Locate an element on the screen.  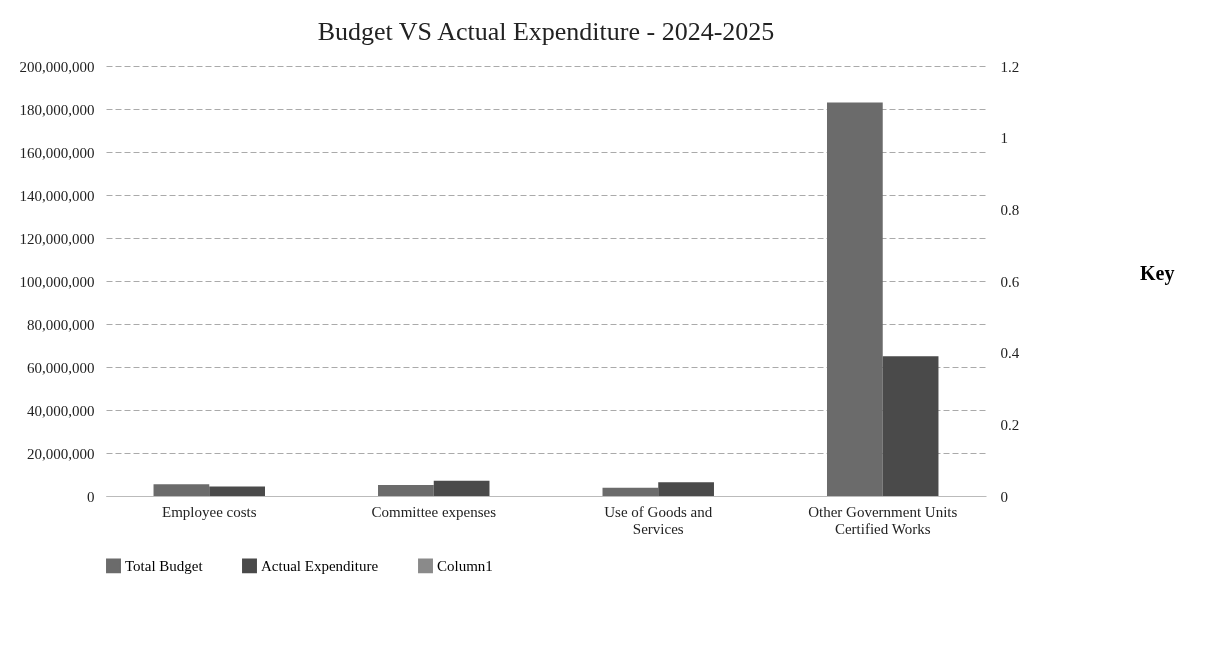
legend-label: Total Budget is located at coordinates (164, 565).